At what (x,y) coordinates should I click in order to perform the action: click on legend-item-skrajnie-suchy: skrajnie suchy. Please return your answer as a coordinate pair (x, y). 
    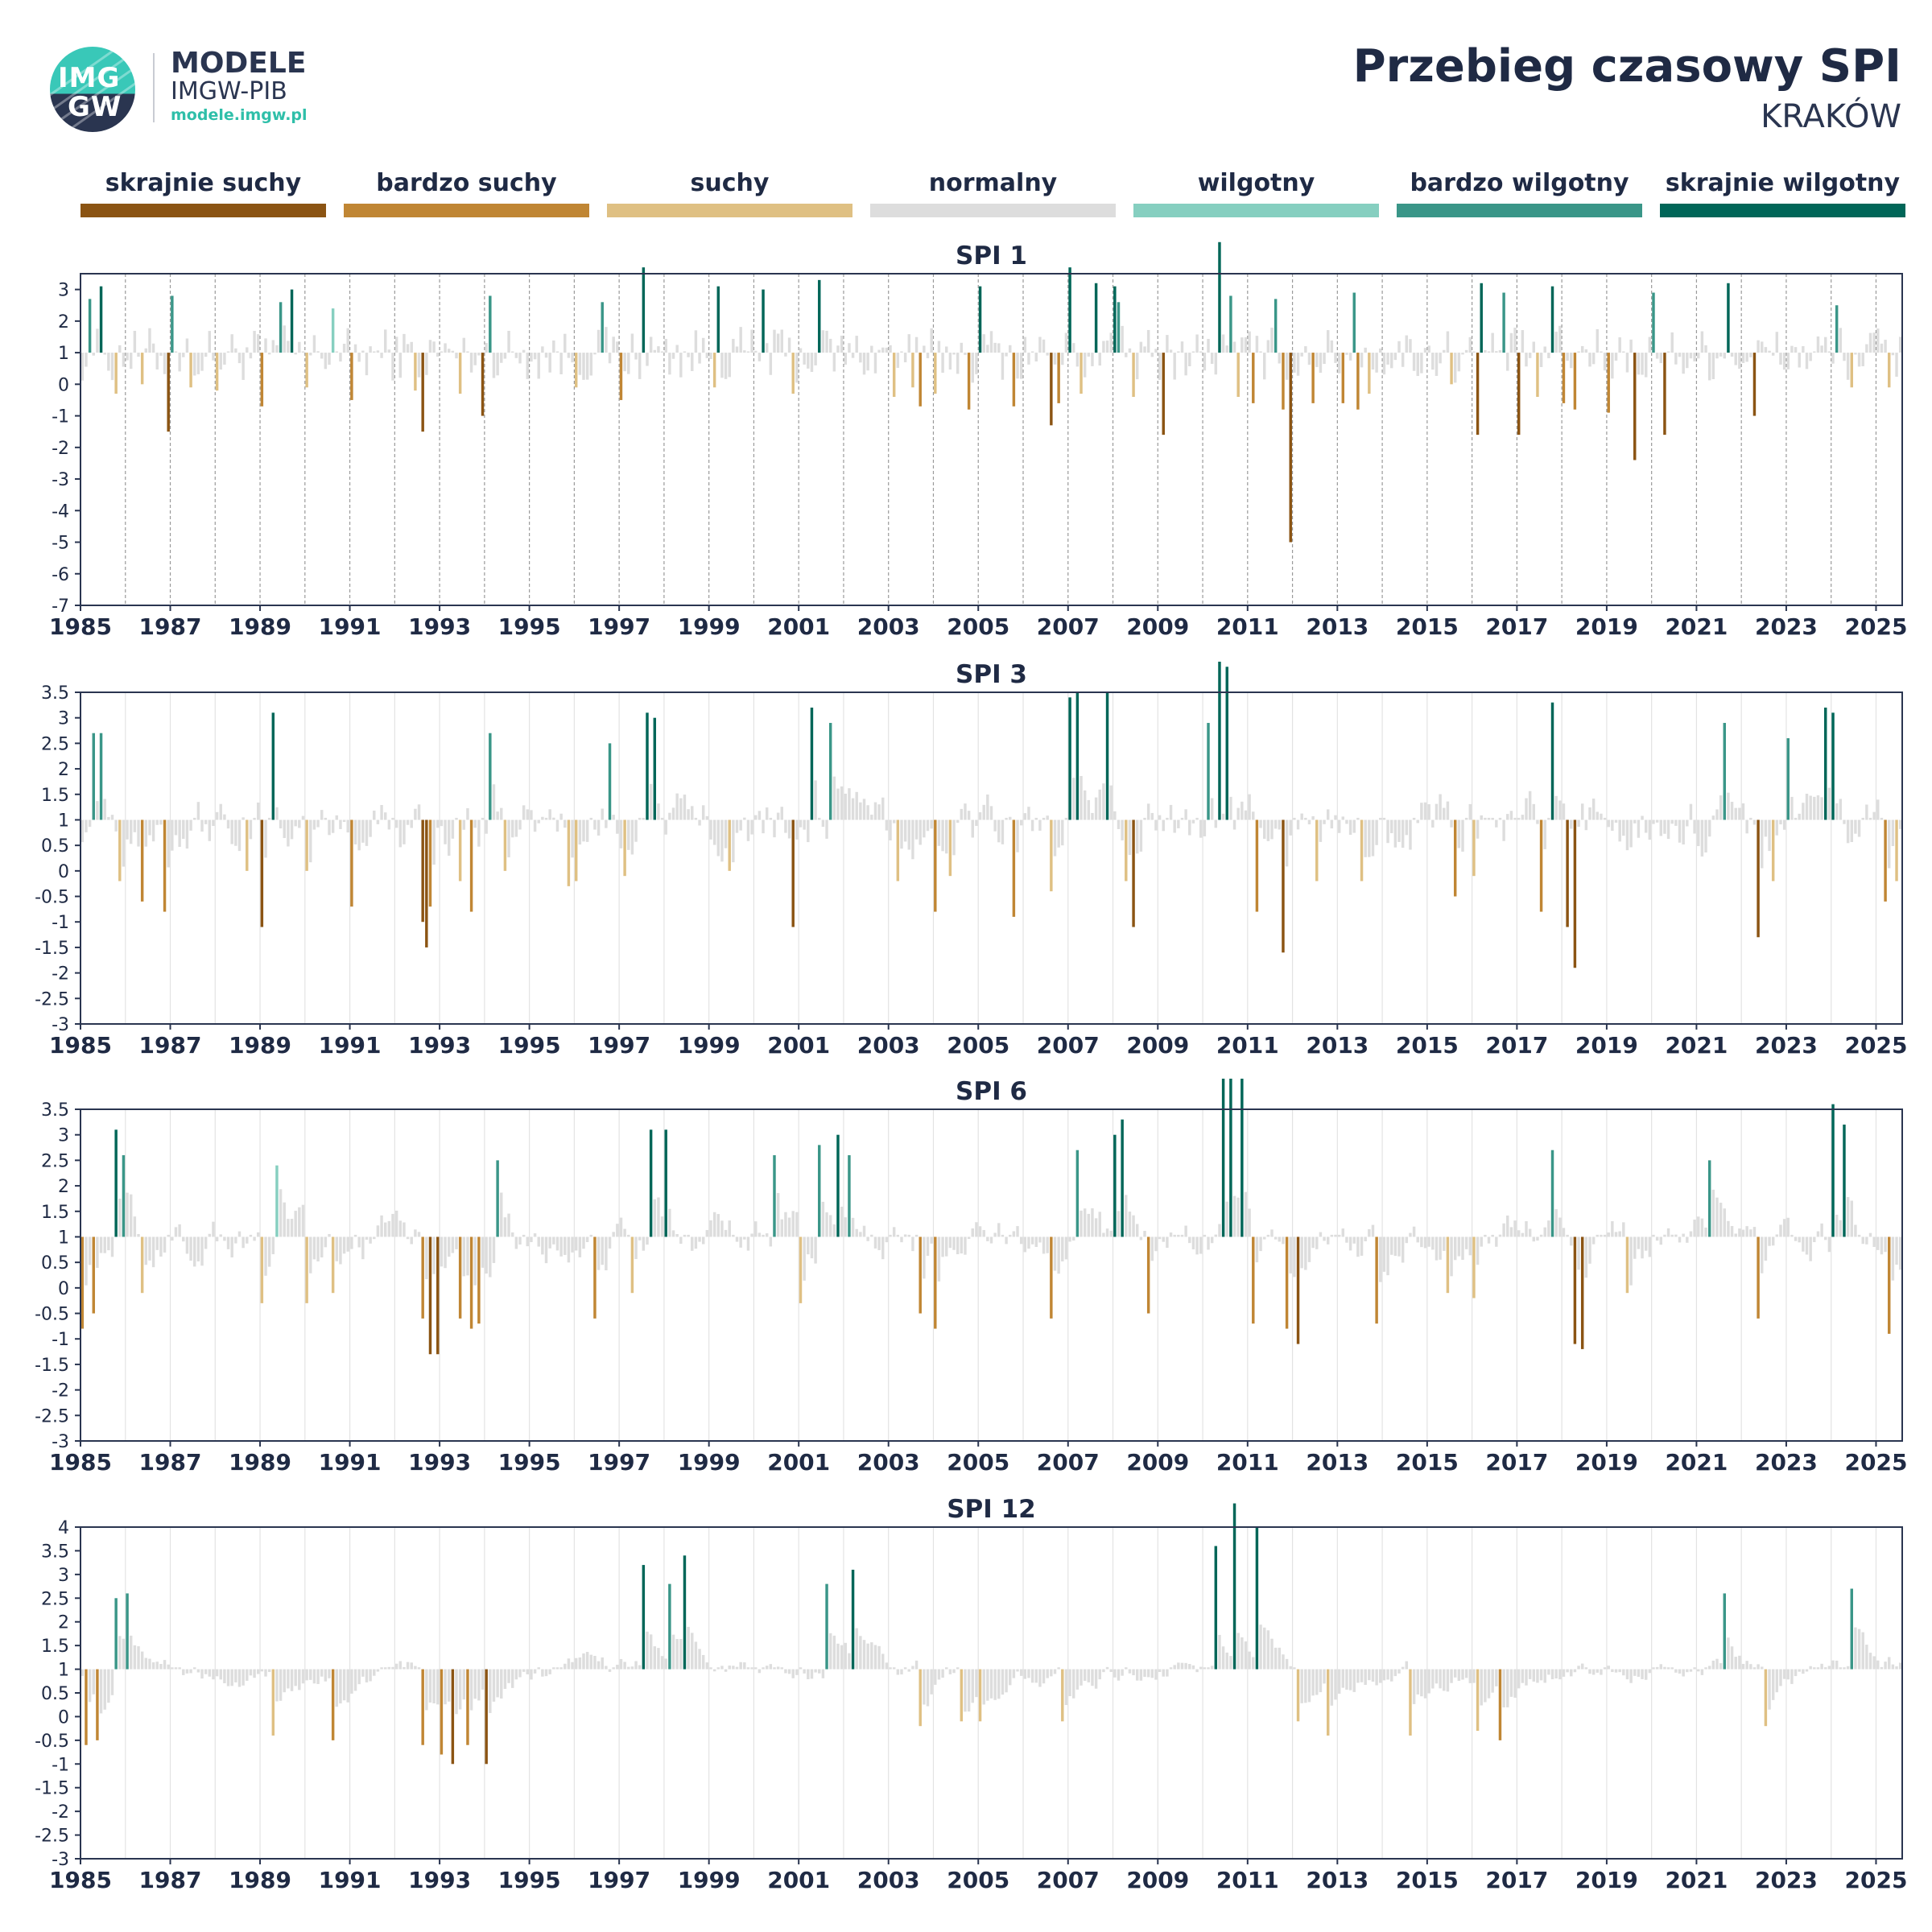
    Looking at the image, I should click on (203, 193).